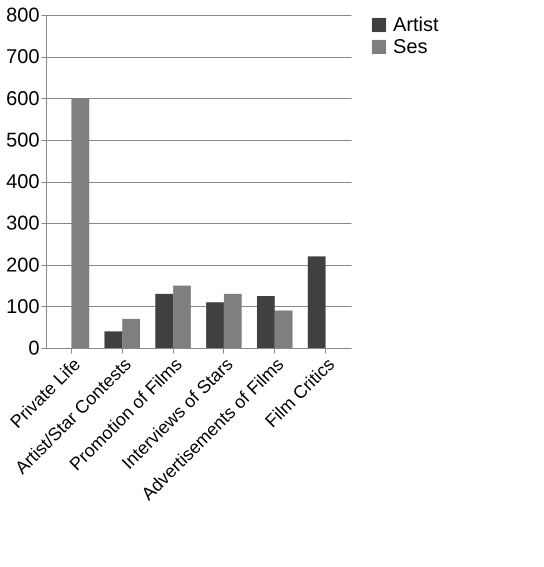 This screenshot has height=567, width=544. I want to click on y-tick-label: 0, so click(34, 349).